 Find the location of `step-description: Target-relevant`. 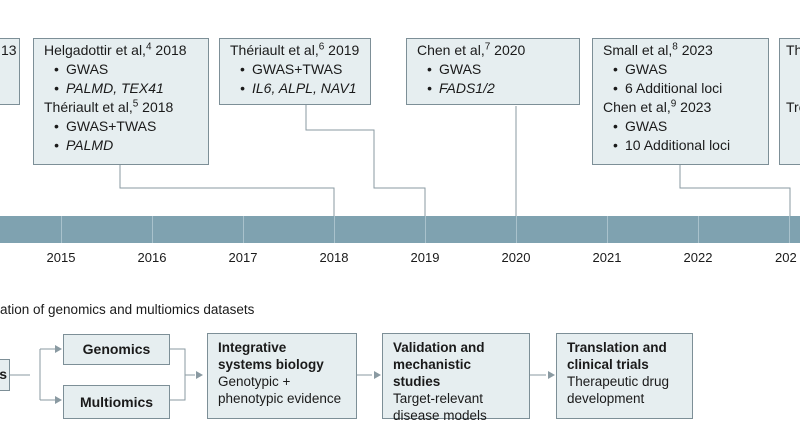

step-description: Target-relevant is located at coordinates (438, 398).